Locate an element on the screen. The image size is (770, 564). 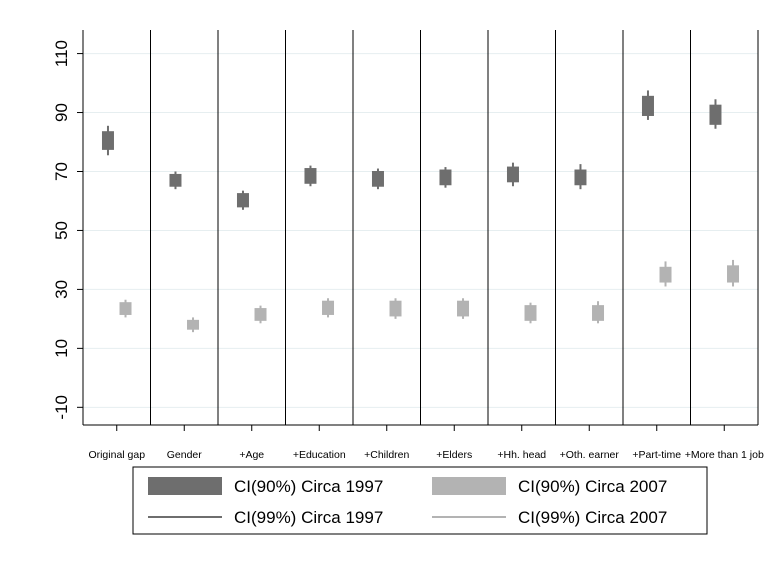
legend-frame is located at coordinates (420, 500).